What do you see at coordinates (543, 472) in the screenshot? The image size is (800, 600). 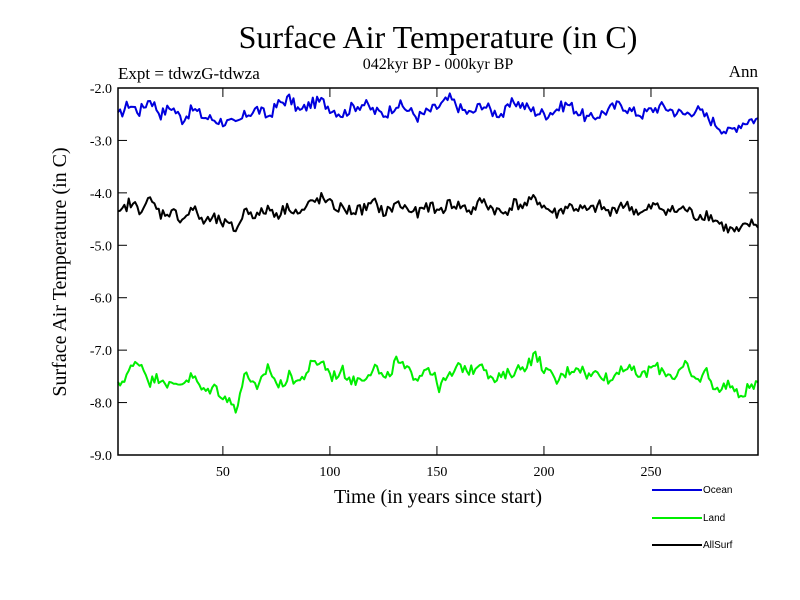 I see `x-tick-label: 200` at bounding box center [543, 472].